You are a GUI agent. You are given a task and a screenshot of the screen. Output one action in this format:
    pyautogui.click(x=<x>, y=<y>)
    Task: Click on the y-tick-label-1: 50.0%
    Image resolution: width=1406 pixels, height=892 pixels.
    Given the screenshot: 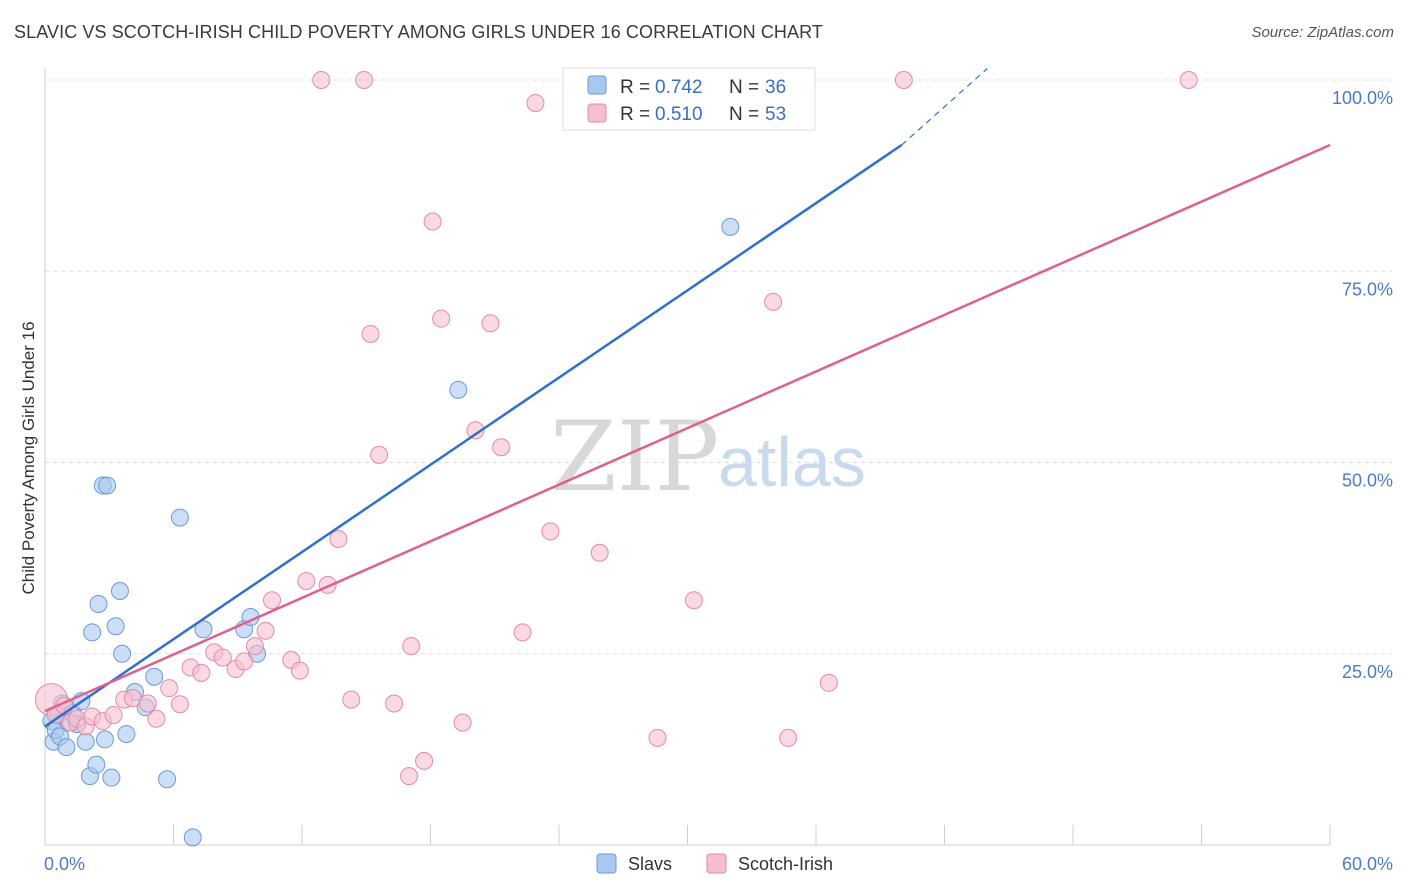 What is the action you would take?
    pyautogui.click(x=1367, y=481)
    